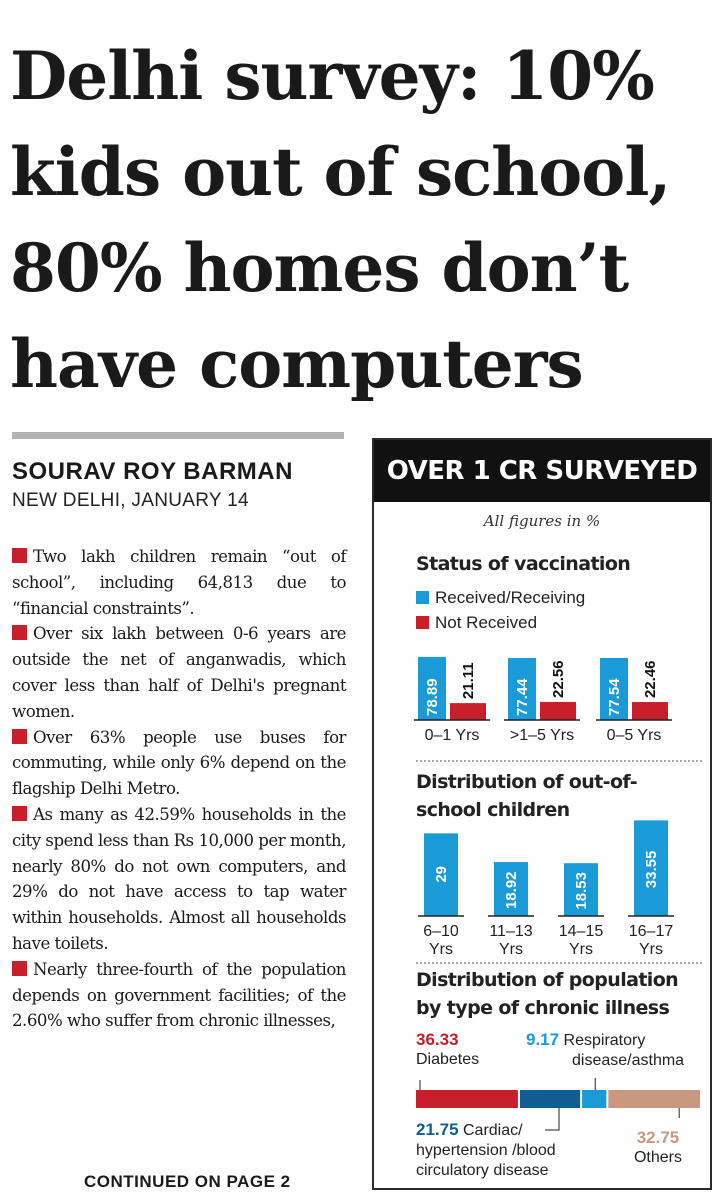 The image size is (720, 1200). What do you see at coordinates (527, 782) in the screenshot?
I see `title-line: Distribution of out-of-` at bounding box center [527, 782].